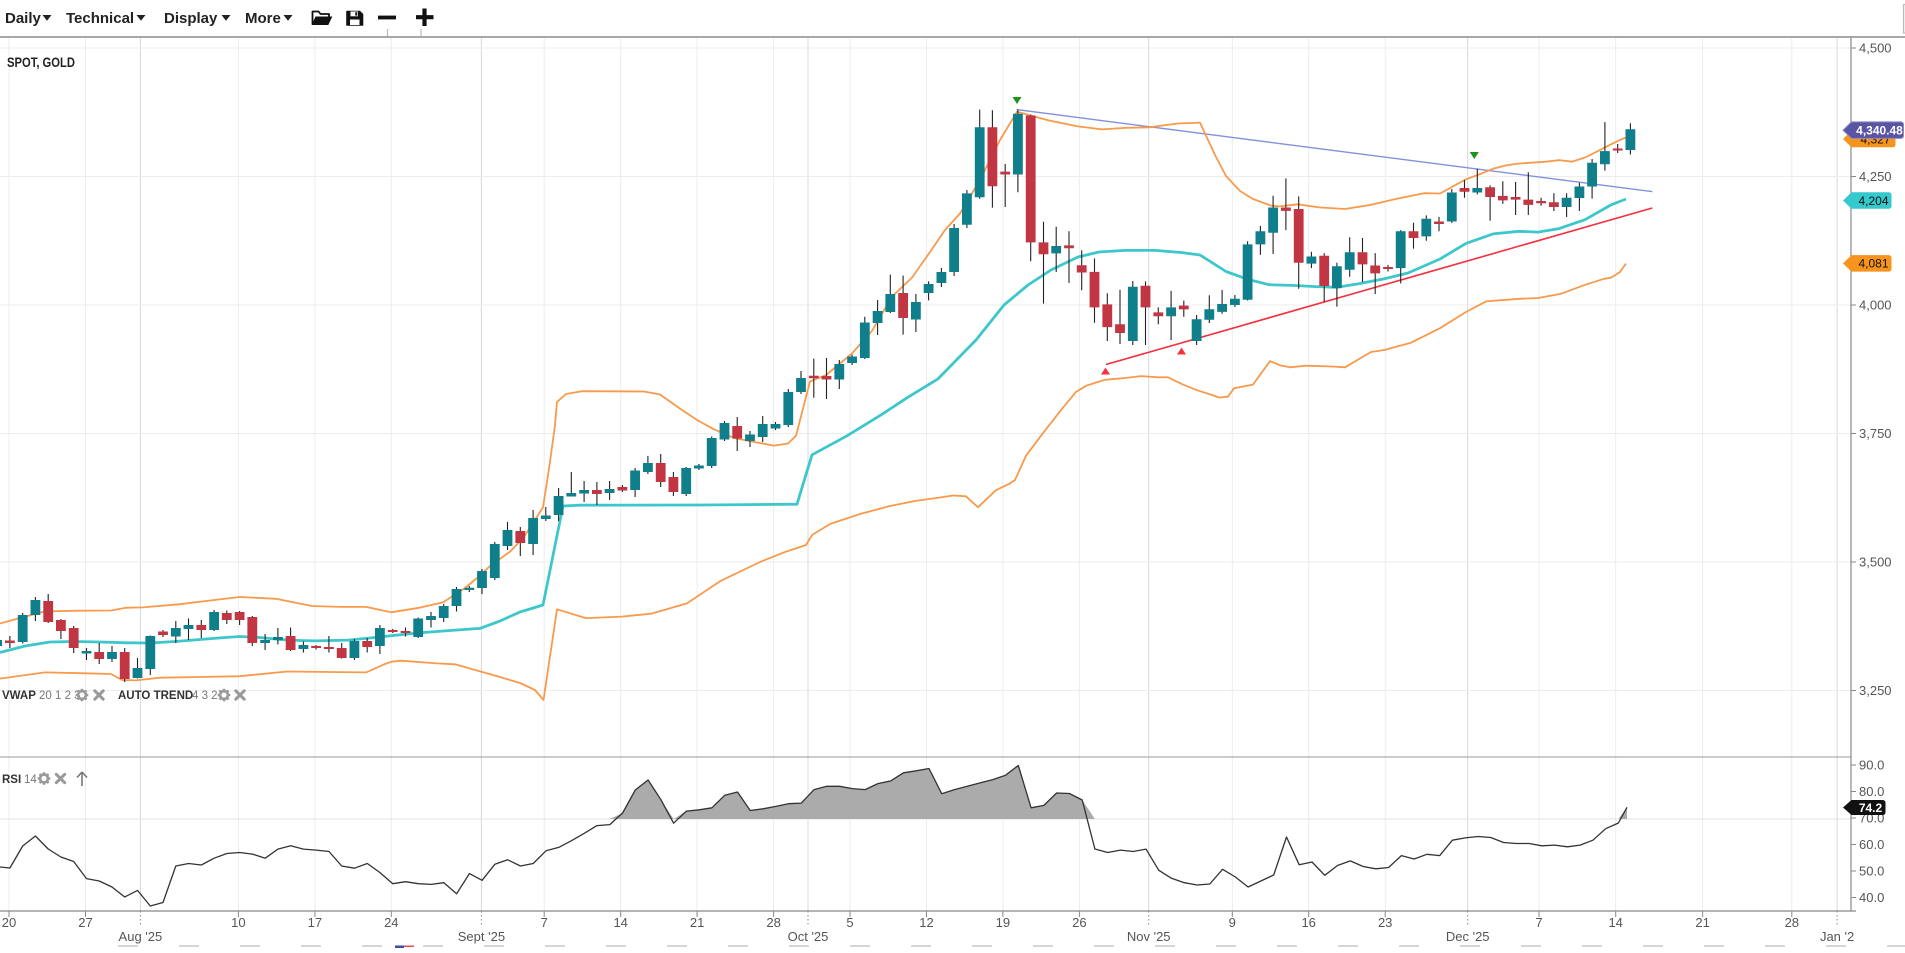  Describe the element at coordinates (1871, 844) in the screenshot. I see `svg-text: 60.0` at that location.